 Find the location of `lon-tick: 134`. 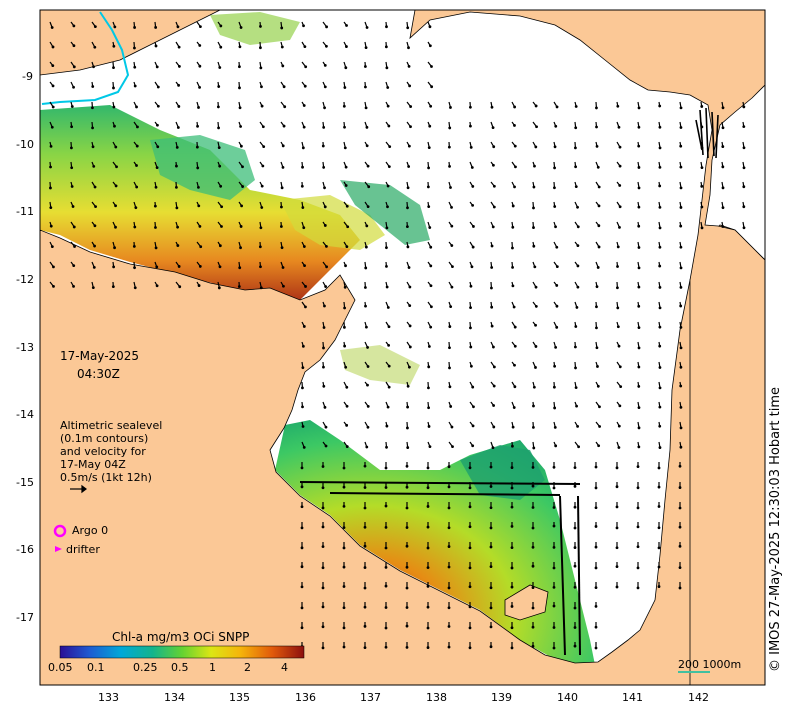

lon-tick: 134 is located at coordinates (174, 697).